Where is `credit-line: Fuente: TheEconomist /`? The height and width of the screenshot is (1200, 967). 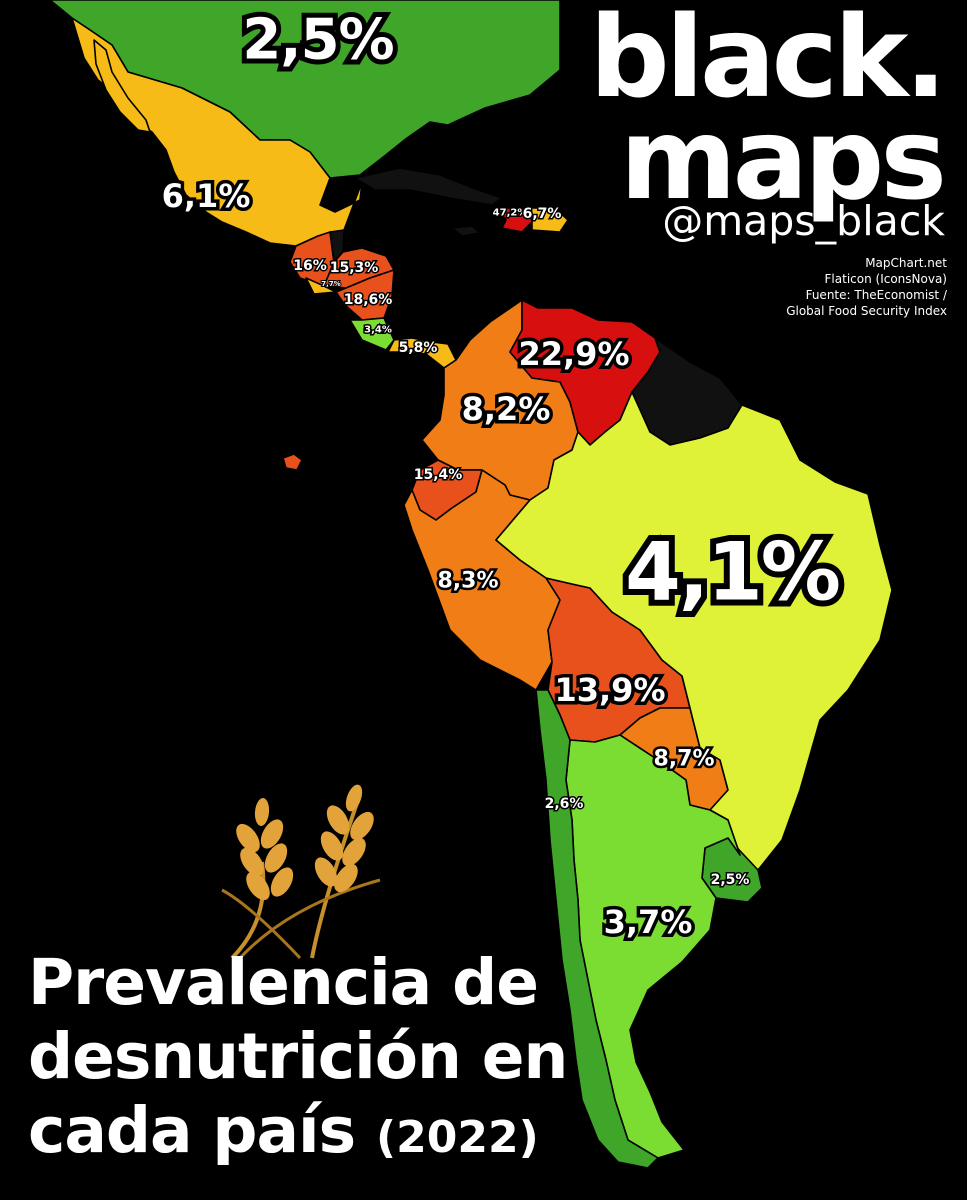 credit-line: Fuente: TheEconomist / is located at coordinates (876, 295).